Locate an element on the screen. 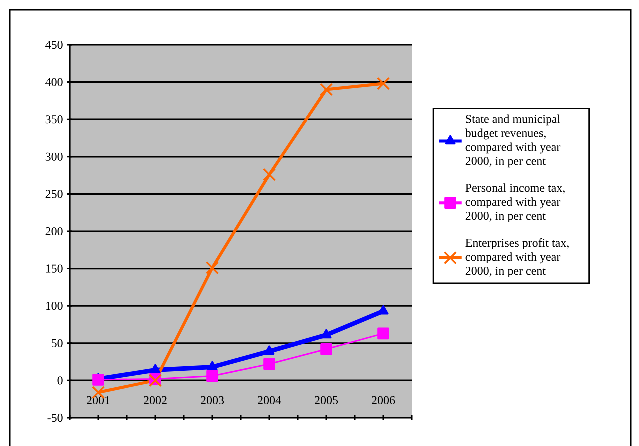 Image resolution: width=639 pixels, height=446 pixels. x-tick-label: 2005 is located at coordinates (326, 400).